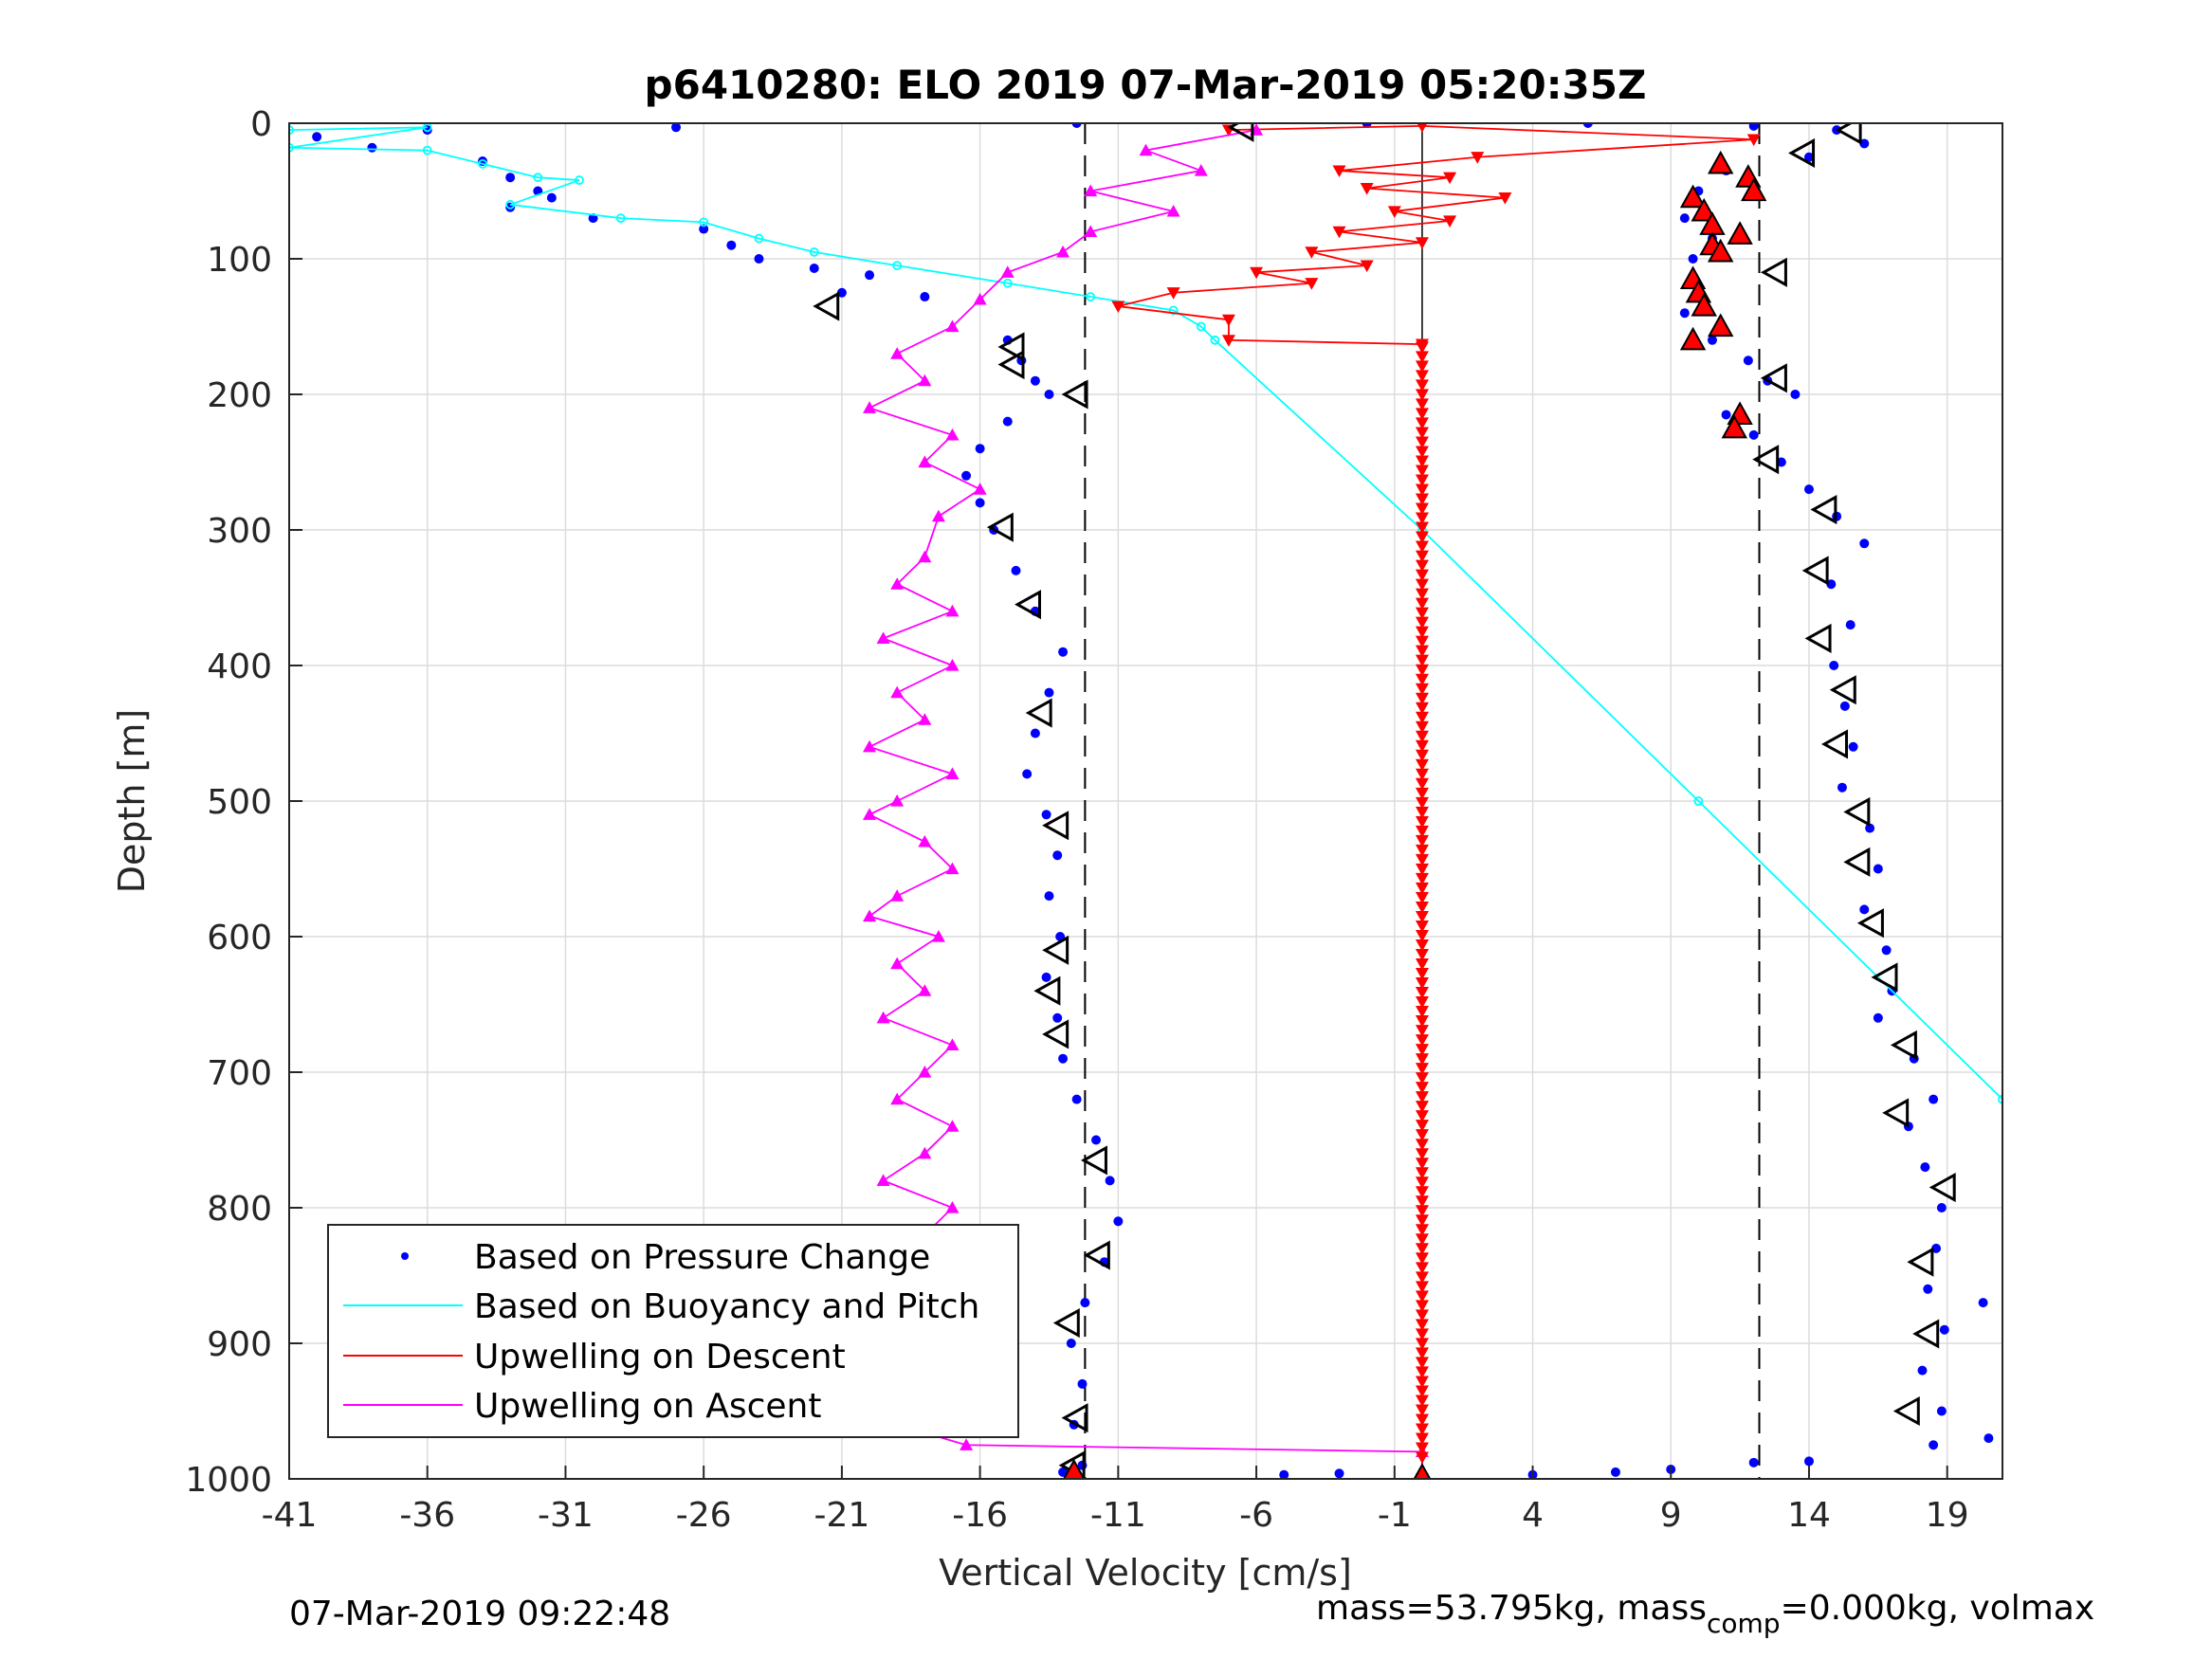 Image resolution: width=2212 pixels, height=1659 pixels. What do you see at coordinates (239, 1209) in the screenshot?
I see `y-tick-label: 800` at bounding box center [239, 1209].